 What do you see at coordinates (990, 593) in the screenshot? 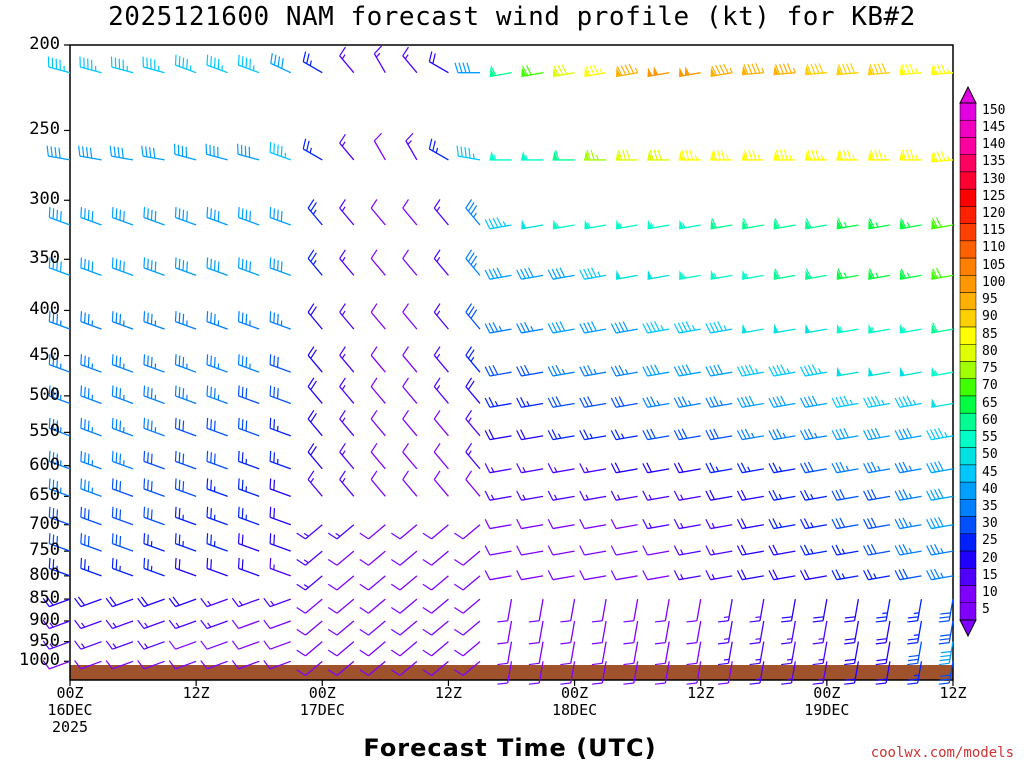
I see `colorbar-label: 10` at bounding box center [990, 593].